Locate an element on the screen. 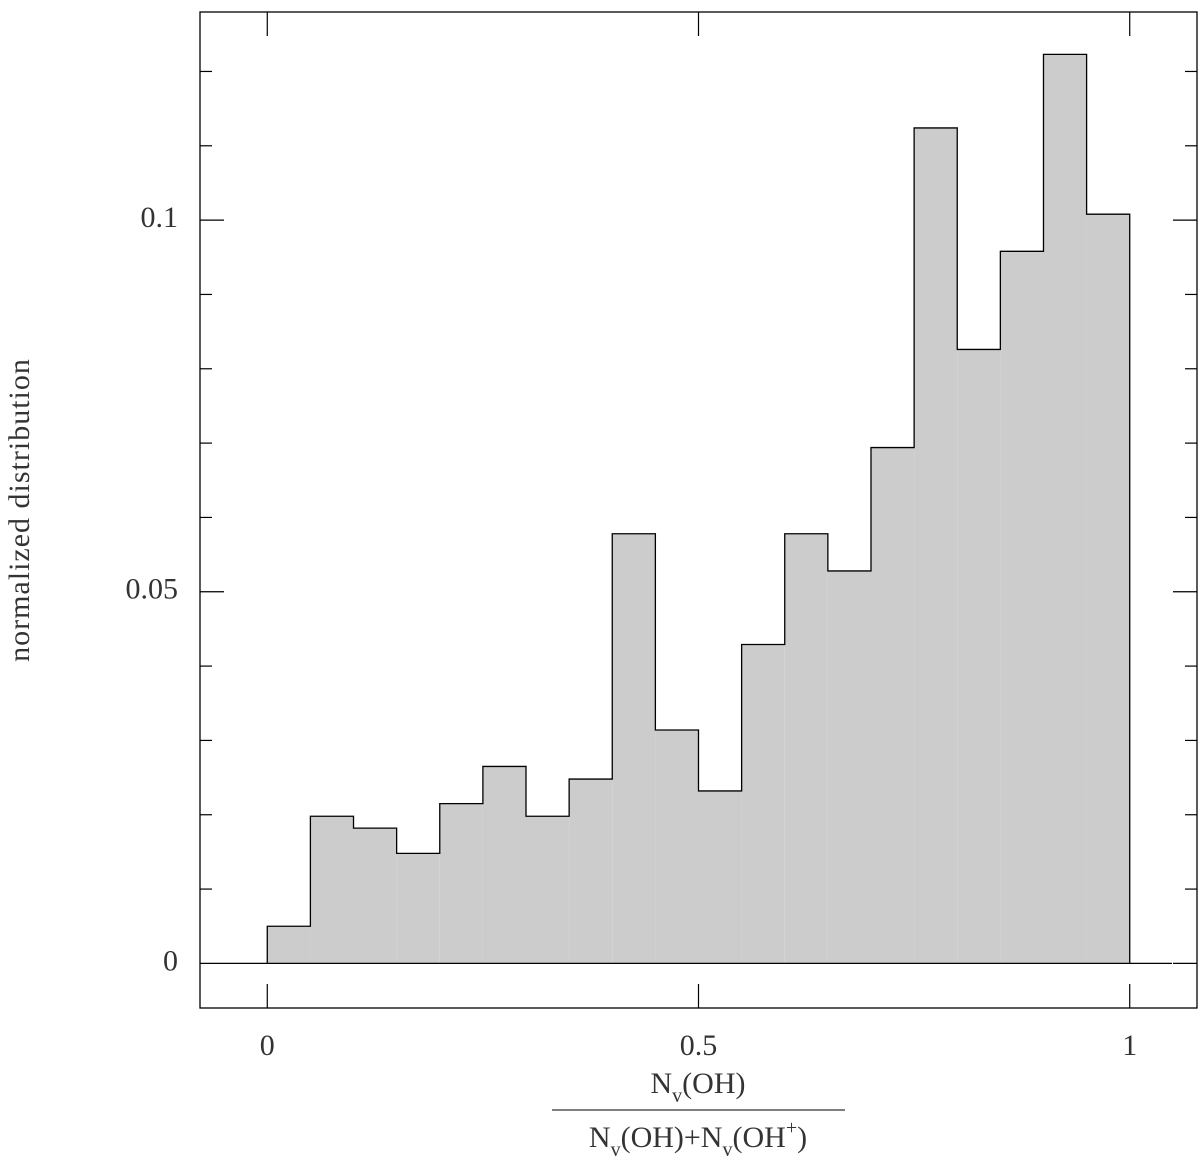 The width and height of the screenshot is (1200, 1170). x-axis-label-part: (OH is located at coordinates (758, 1137).